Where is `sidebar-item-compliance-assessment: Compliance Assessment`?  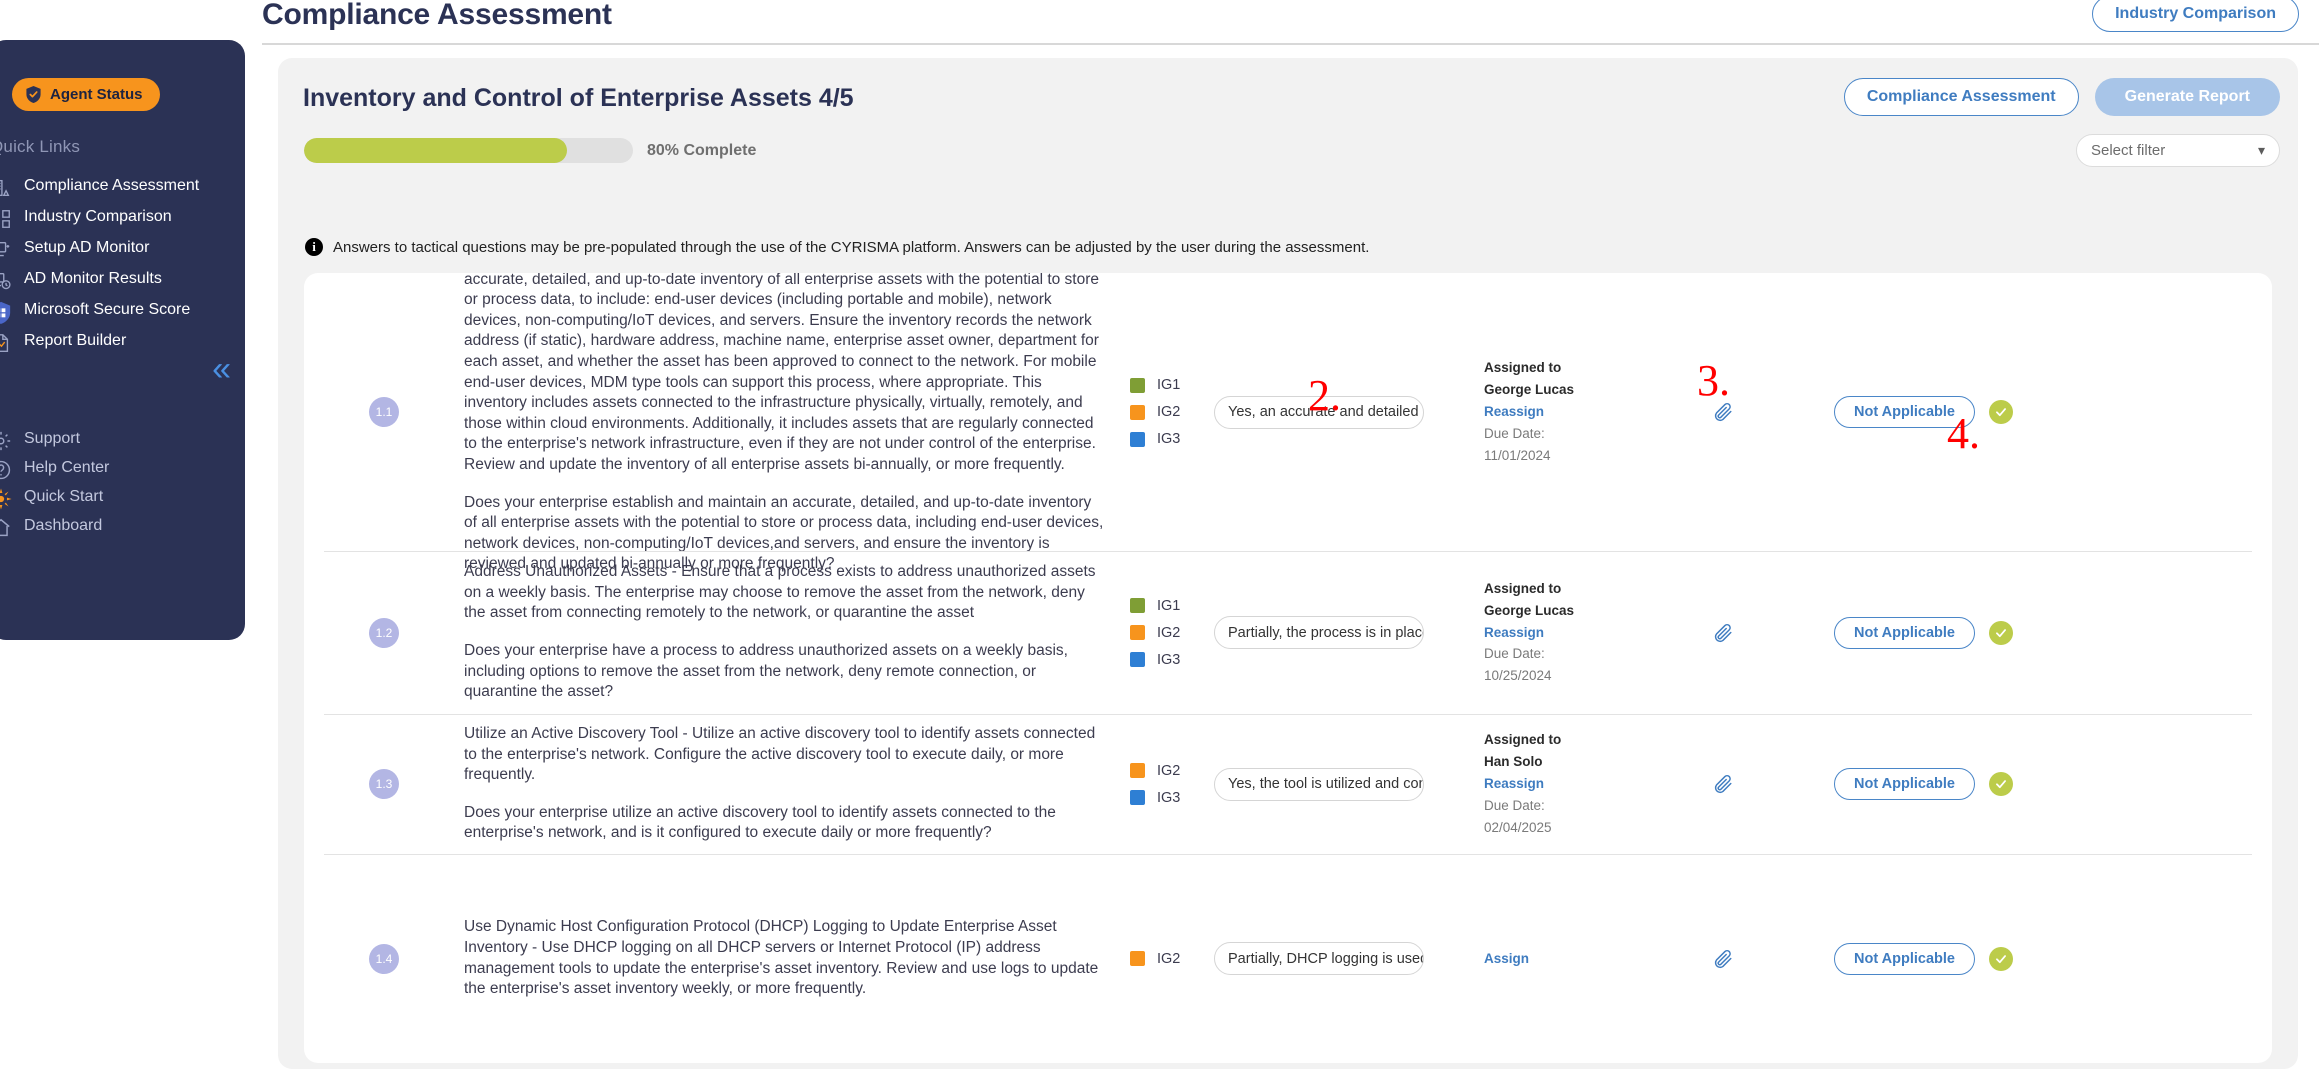 sidebar-item-compliance-assessment: Compliance Assessment is located at coordinates (122, 186).